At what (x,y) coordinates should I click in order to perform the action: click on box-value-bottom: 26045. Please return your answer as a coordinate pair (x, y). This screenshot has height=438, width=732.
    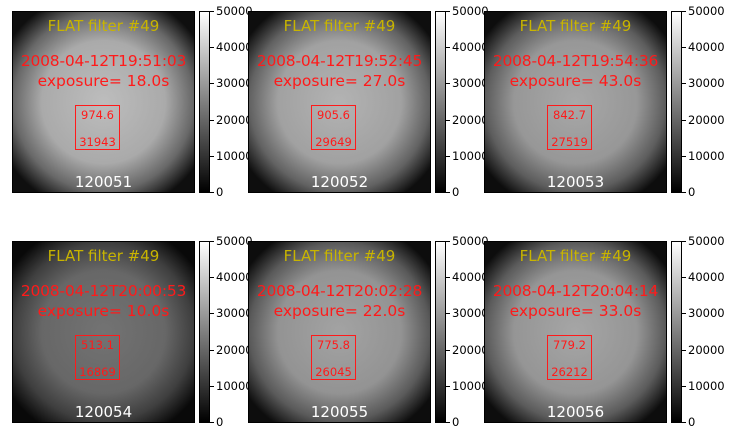
    Looking at the image, I should click on (333, 372).